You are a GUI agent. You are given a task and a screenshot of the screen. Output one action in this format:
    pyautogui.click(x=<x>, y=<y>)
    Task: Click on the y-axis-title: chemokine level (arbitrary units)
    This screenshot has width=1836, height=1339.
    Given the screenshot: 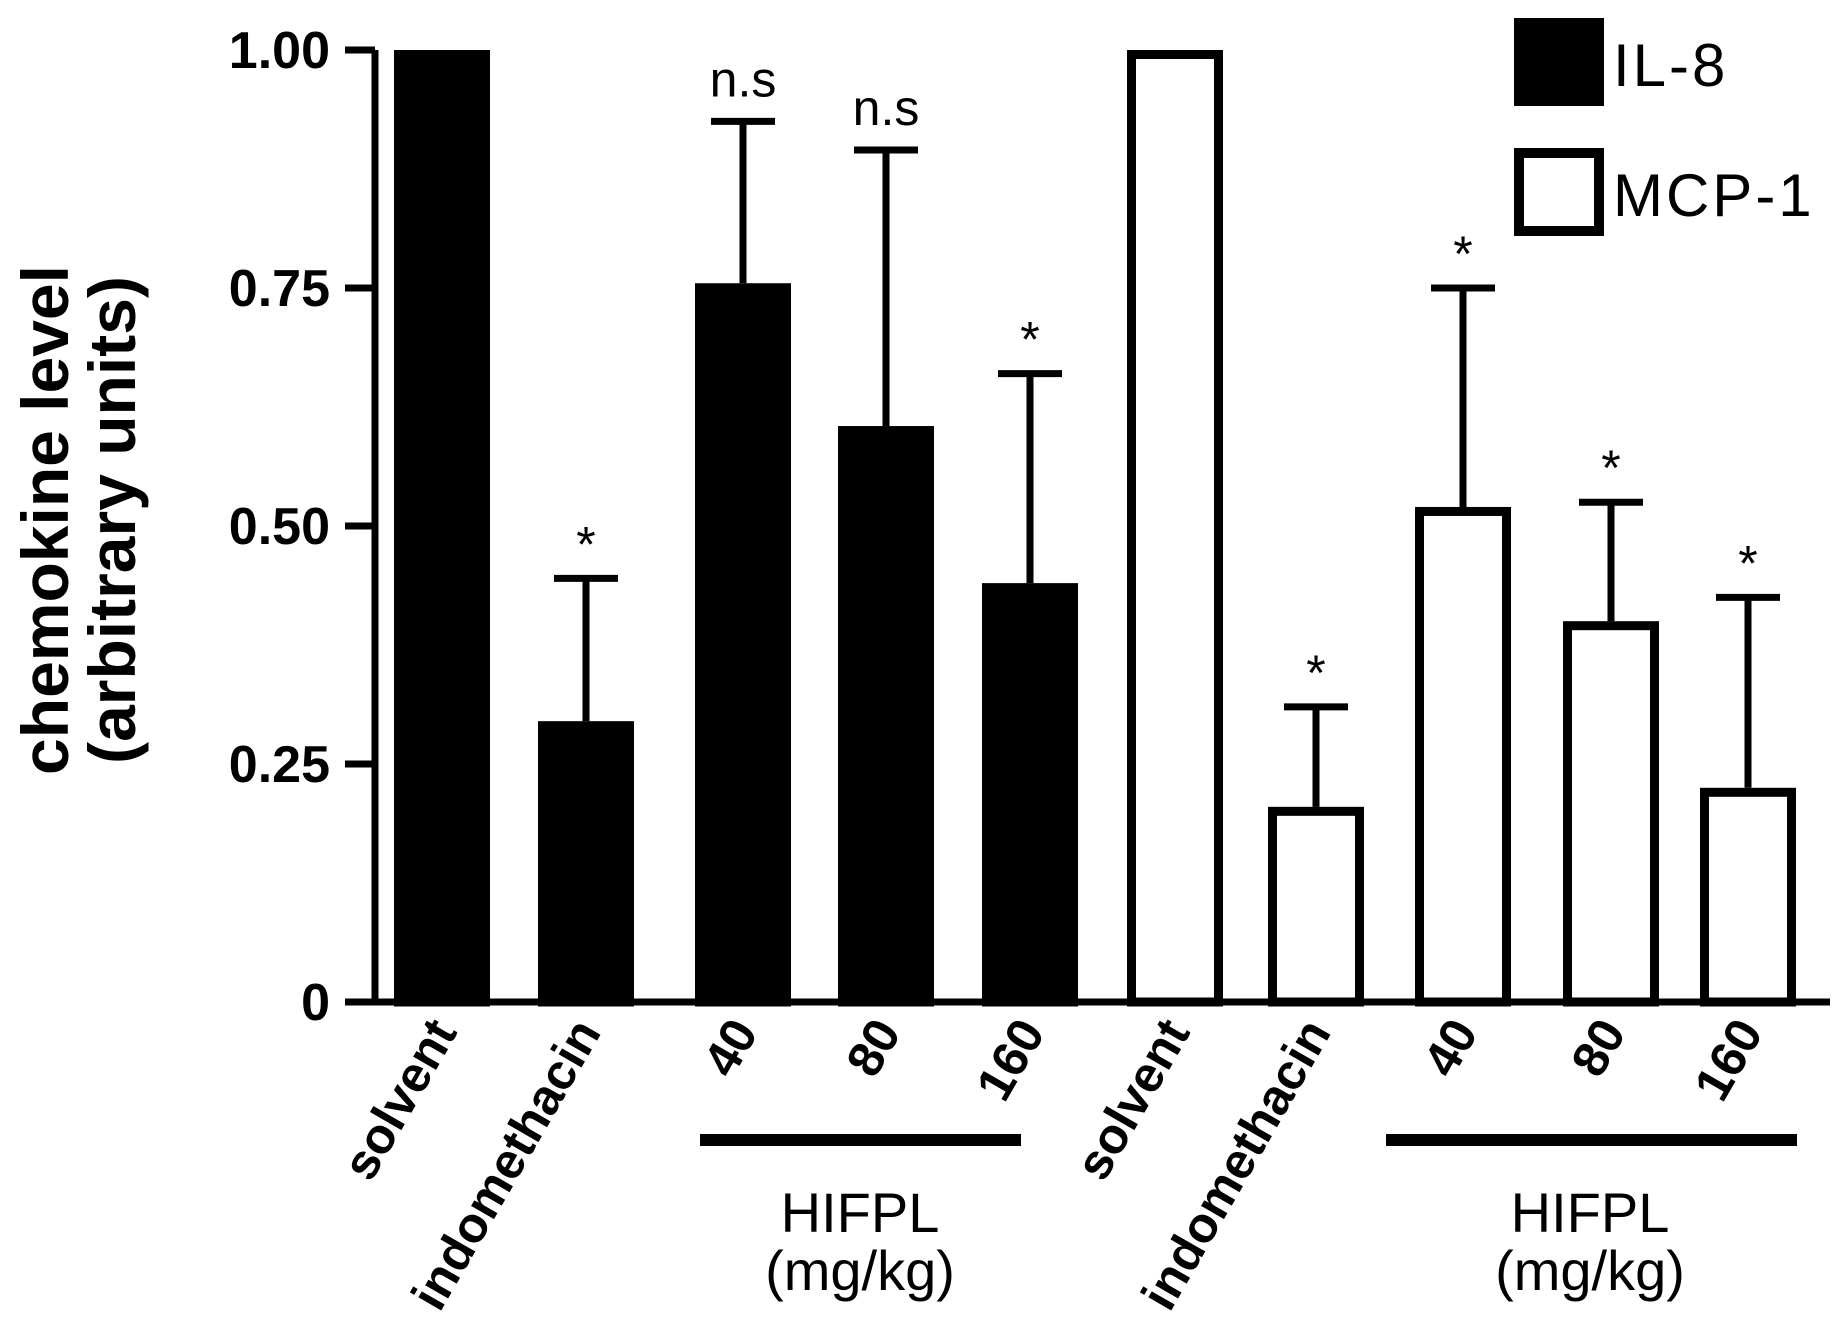 What is the action you would take?
    pyautogui.click(x=78, y=520)
    